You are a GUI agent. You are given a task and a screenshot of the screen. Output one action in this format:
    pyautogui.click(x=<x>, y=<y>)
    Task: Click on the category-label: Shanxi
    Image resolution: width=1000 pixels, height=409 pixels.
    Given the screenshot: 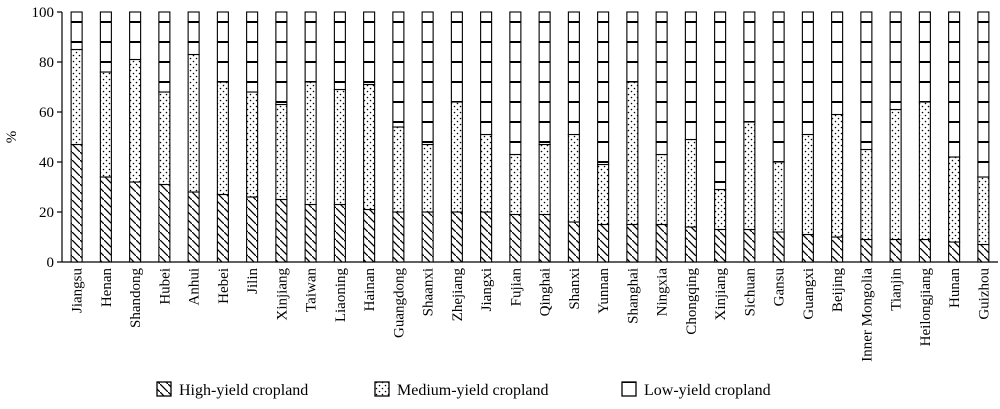 What is the action you would take?
    pyautogui.click(x=575, y=289)
    